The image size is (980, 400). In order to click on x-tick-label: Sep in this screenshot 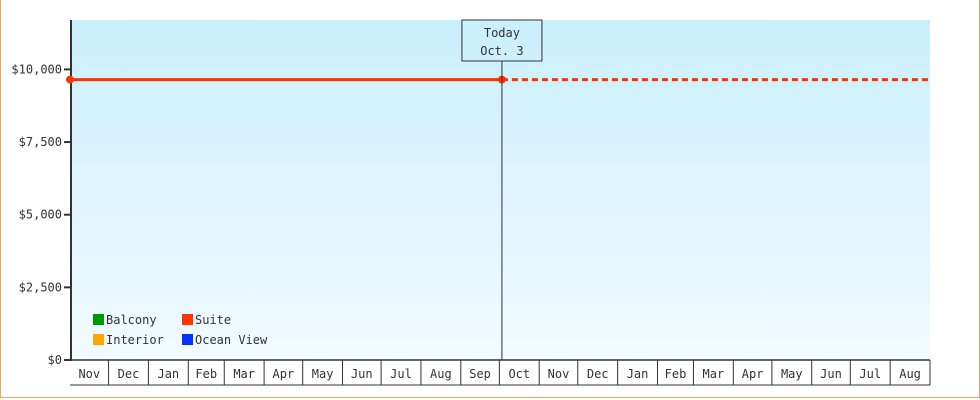, I will do `click(480, 374)`.